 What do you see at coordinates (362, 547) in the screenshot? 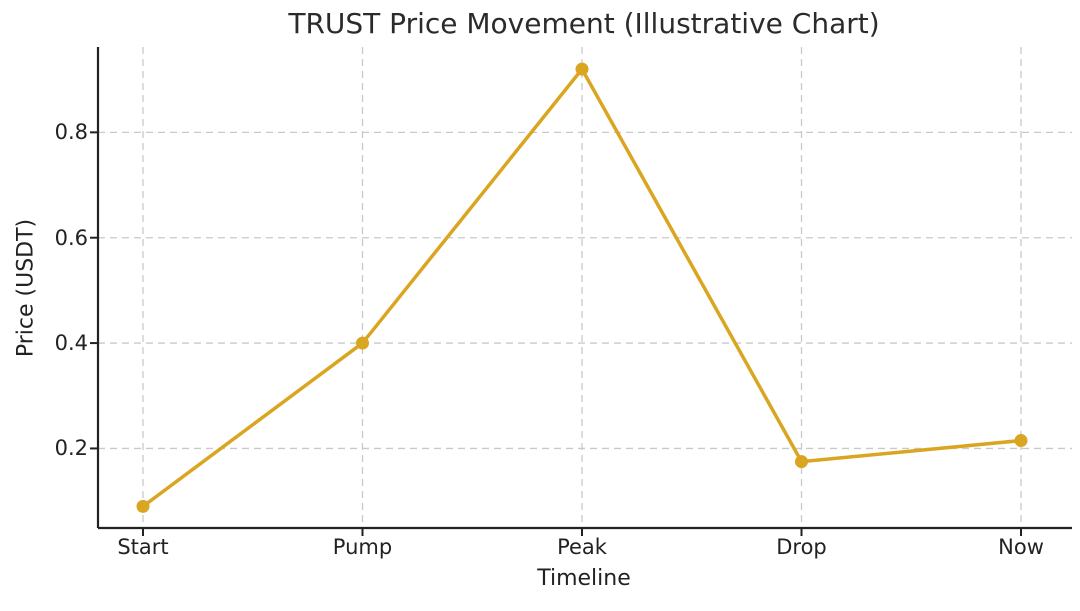
I see `x-tick-label: Pump` at bounding box center [362, 547].